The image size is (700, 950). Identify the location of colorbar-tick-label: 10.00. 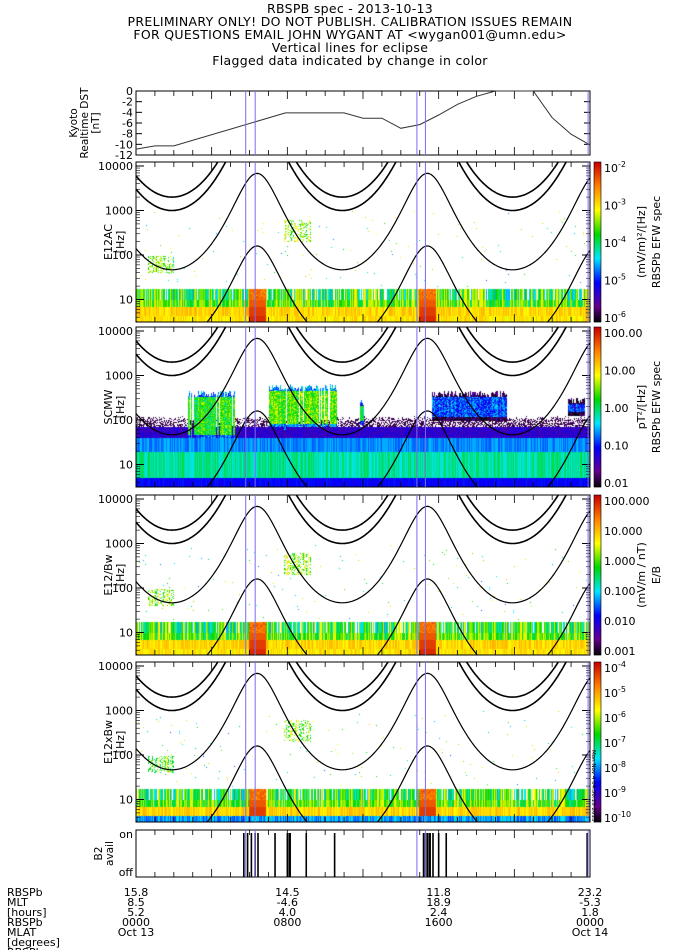
(620, 371).